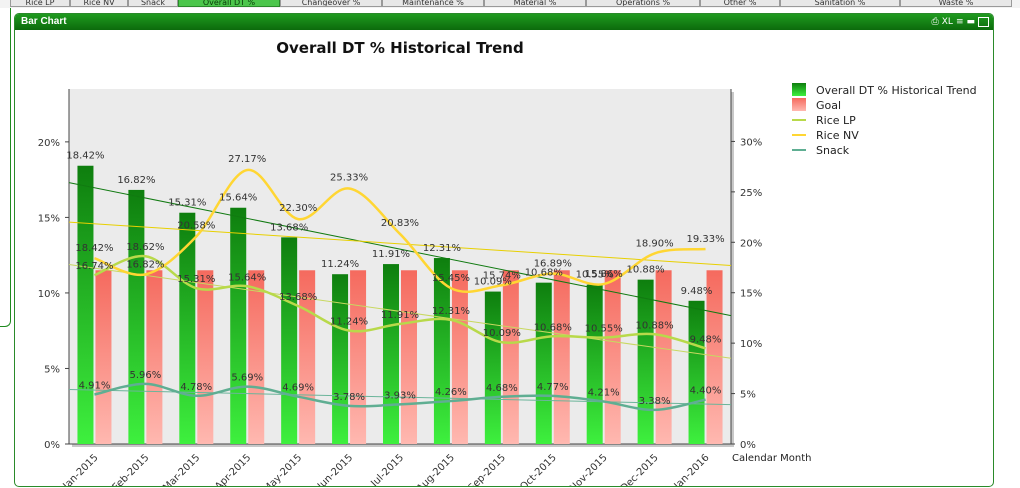 The width and height of the screenshot is (1020, 488). I want to click on data-label-actual: 12.31%, so click(442, 248).